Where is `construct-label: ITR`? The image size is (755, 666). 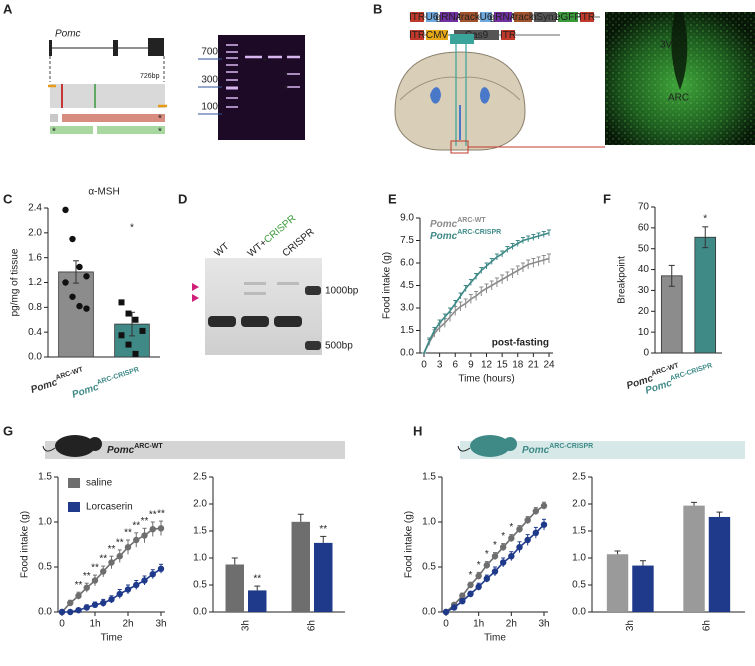 construct-label: ITR is located at coordinates (508, 35).